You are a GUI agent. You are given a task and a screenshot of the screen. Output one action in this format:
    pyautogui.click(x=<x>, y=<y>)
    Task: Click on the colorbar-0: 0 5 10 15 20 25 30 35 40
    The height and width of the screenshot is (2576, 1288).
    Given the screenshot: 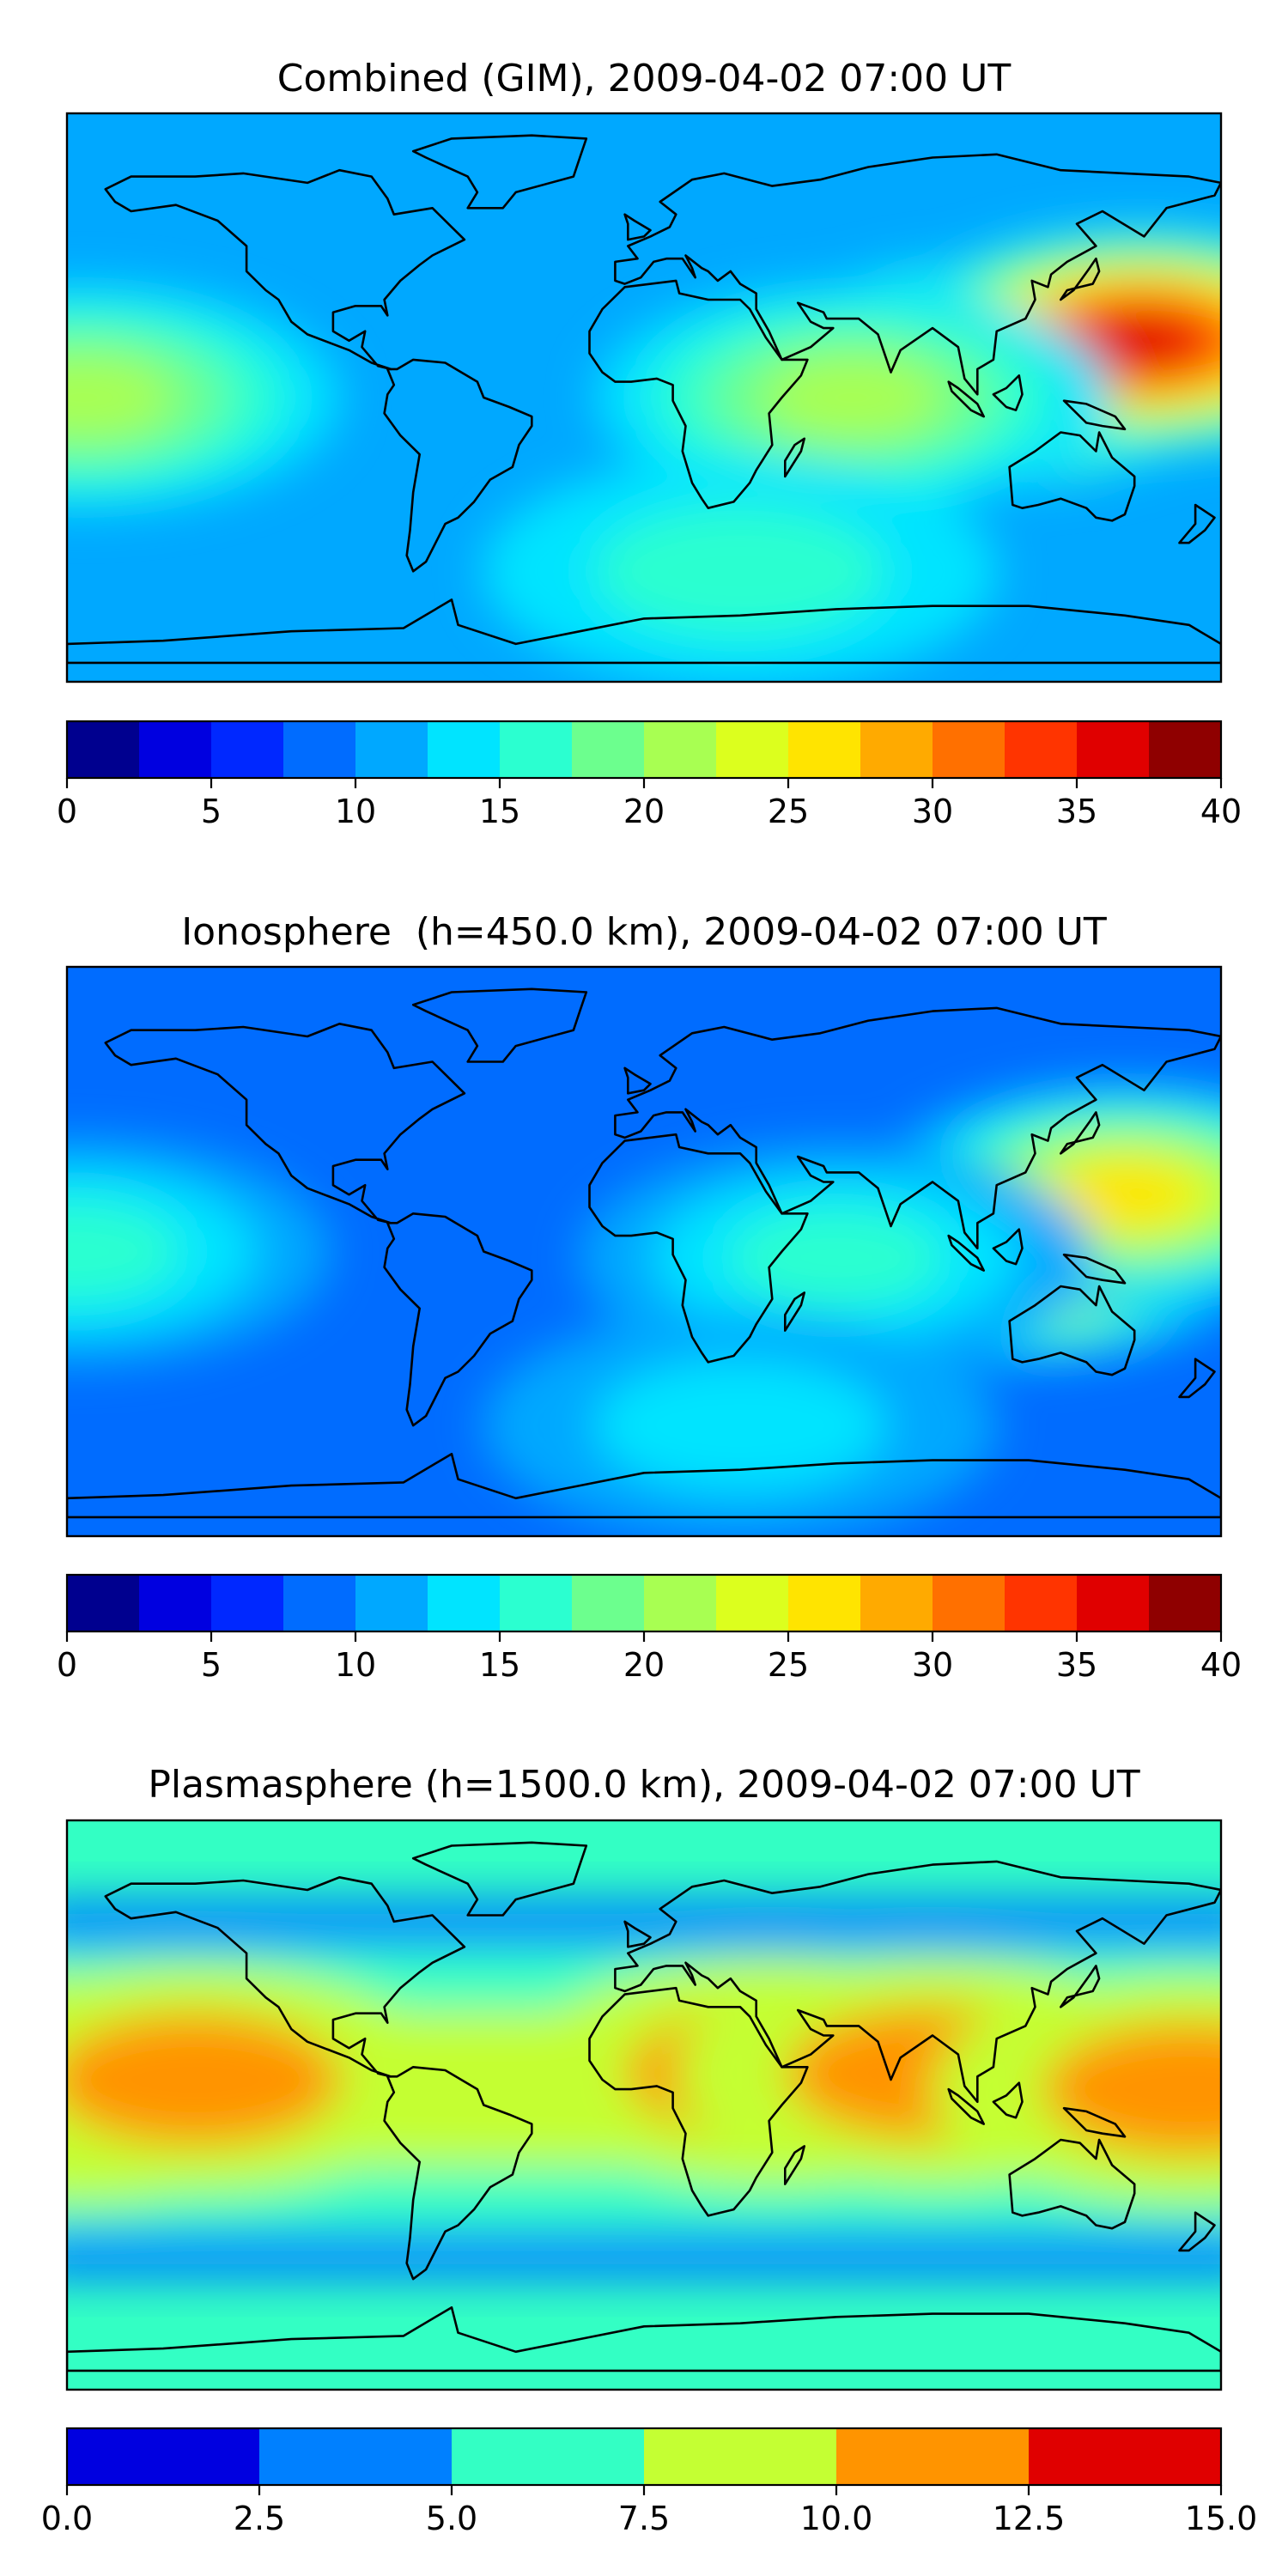 What is the action you would take?
    pyautogui.click(x=649, y=775)
    